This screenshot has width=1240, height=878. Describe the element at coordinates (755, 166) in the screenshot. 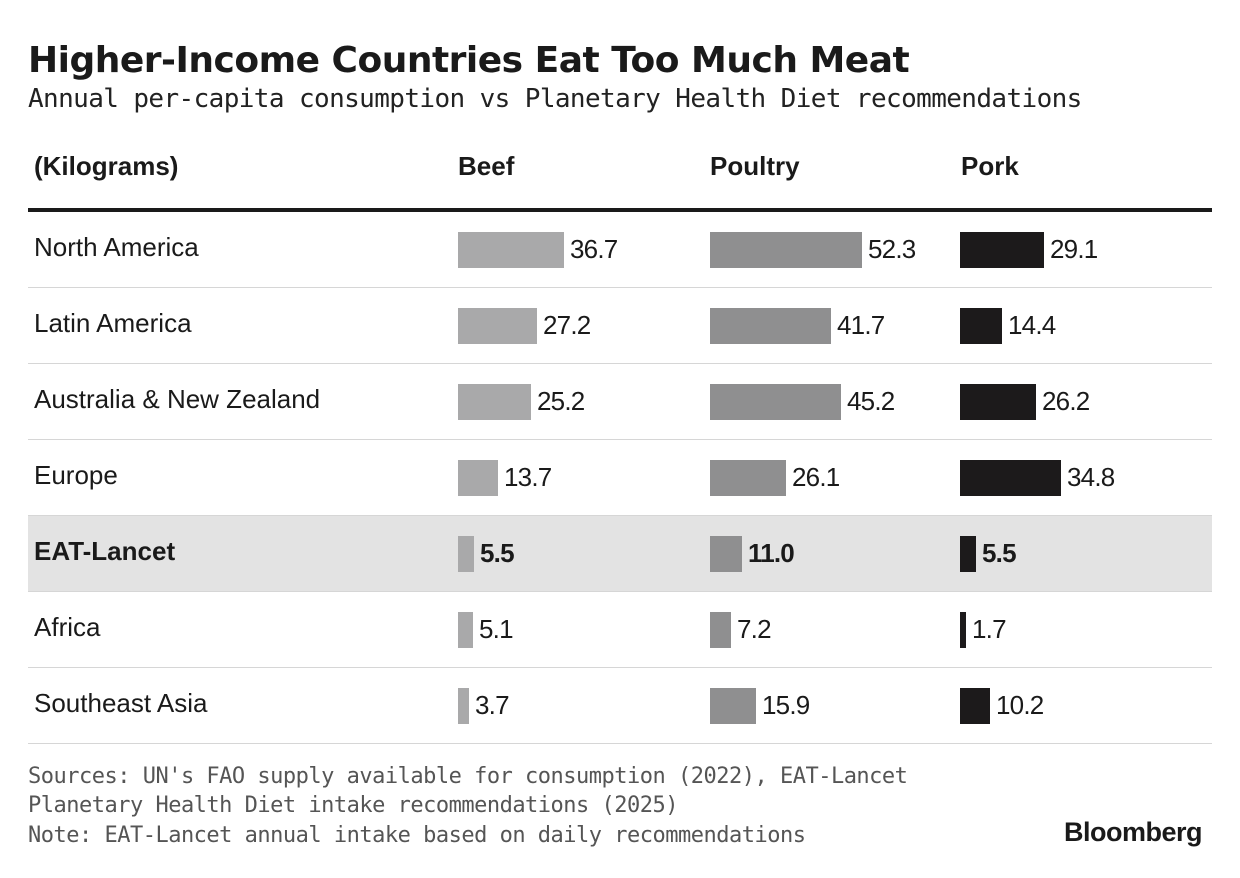

I see `column-header-poultry: Poultry` at that location.